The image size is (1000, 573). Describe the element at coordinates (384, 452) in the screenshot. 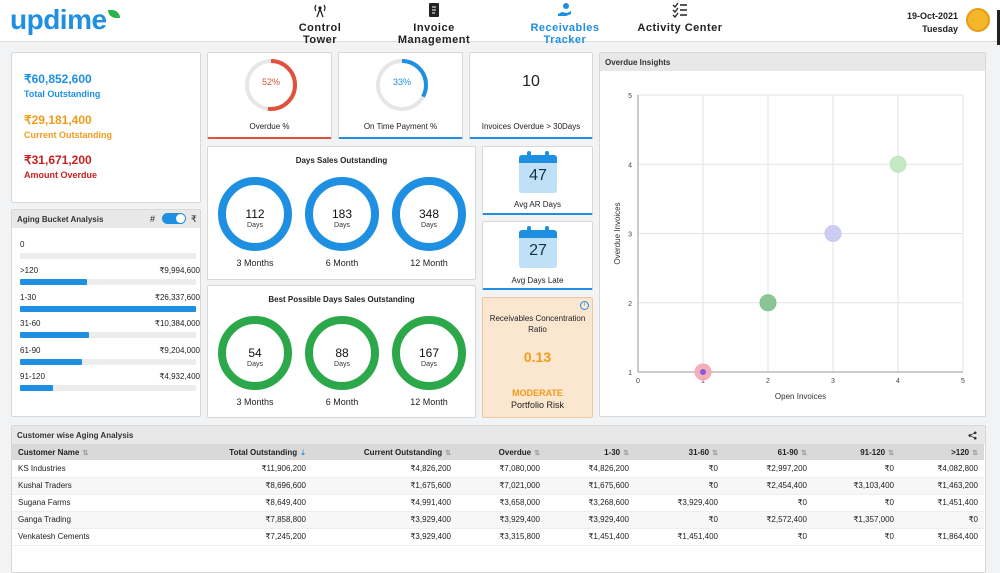

I see `col-current-outstanding: Current Outstanding ⇅` at that location.